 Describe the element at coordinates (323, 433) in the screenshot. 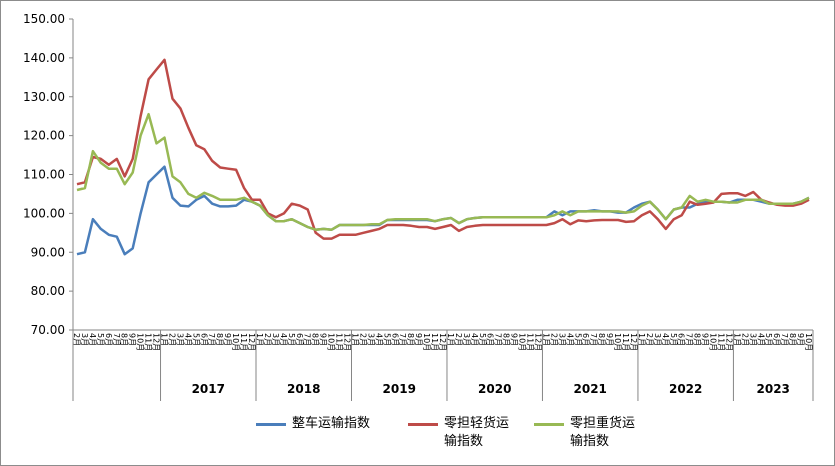

I see `legend-item: 整车运输指数` at that location.